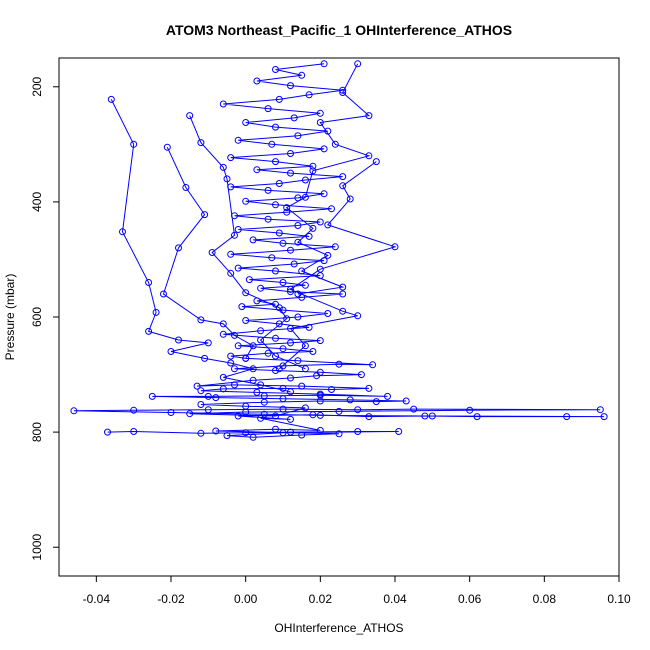 This screenshot has width=650, height=650. I want to click on x-axis: -0.04 -0.02 0.00 0.02 0.04 0.06 0.08 0.10, so click(357, 590).